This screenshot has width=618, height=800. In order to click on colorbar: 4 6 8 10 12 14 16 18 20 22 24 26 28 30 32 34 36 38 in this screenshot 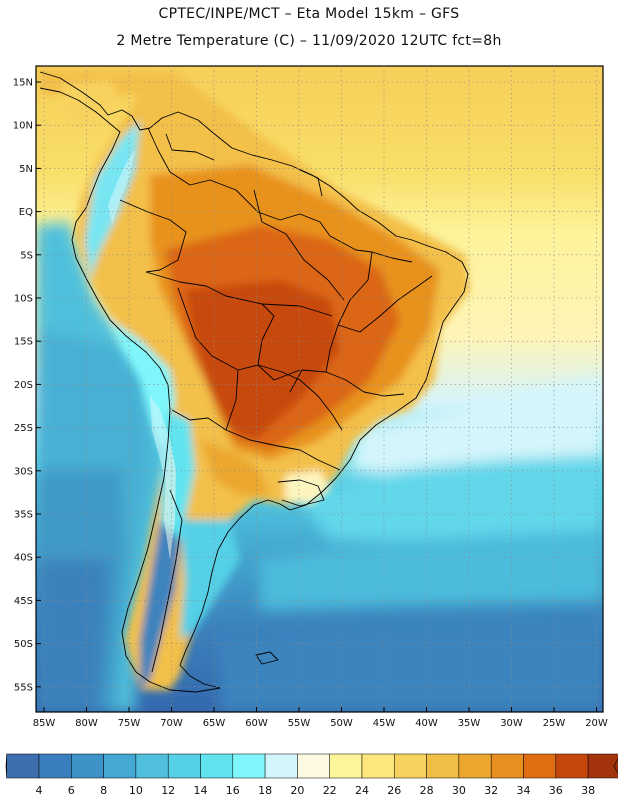, I will do `click(311, 775)`.